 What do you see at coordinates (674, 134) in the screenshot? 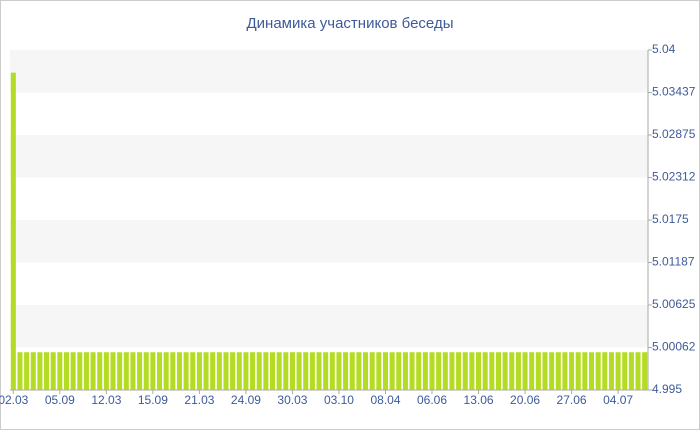
I see `y-tick-label: 5.02875` at bounding box center [674, 134].